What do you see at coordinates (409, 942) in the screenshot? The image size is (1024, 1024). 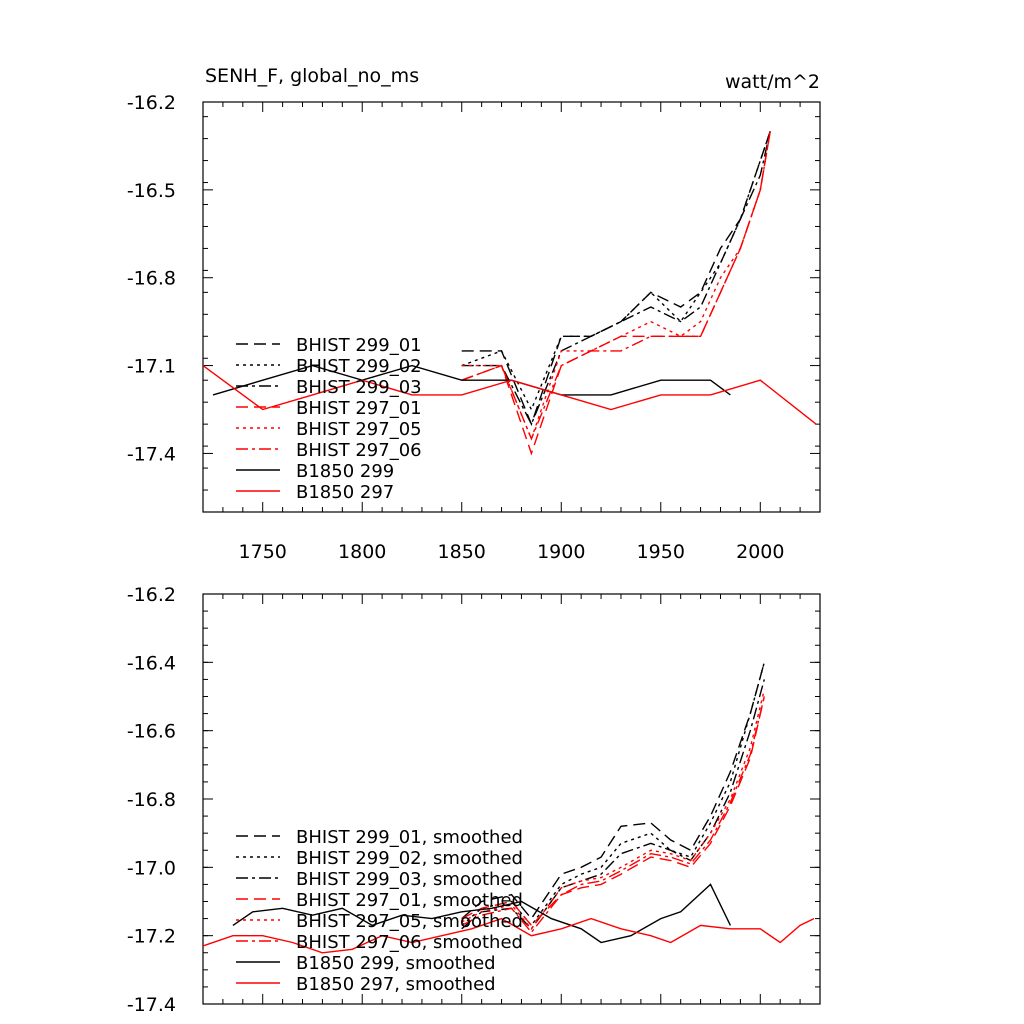 I see `legend-label: BHIST 297_06, smoothed` at bounding box center [409, 942].